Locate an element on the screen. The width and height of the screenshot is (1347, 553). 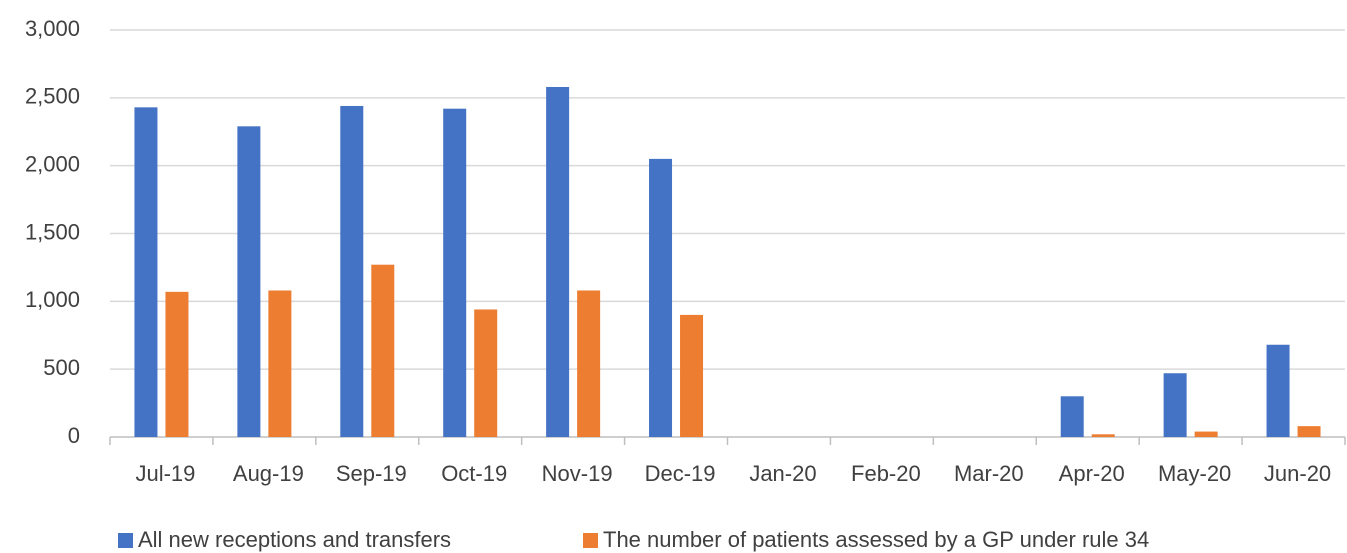
x-tick-label: Dec-19 is located at coordinates (680, 473).